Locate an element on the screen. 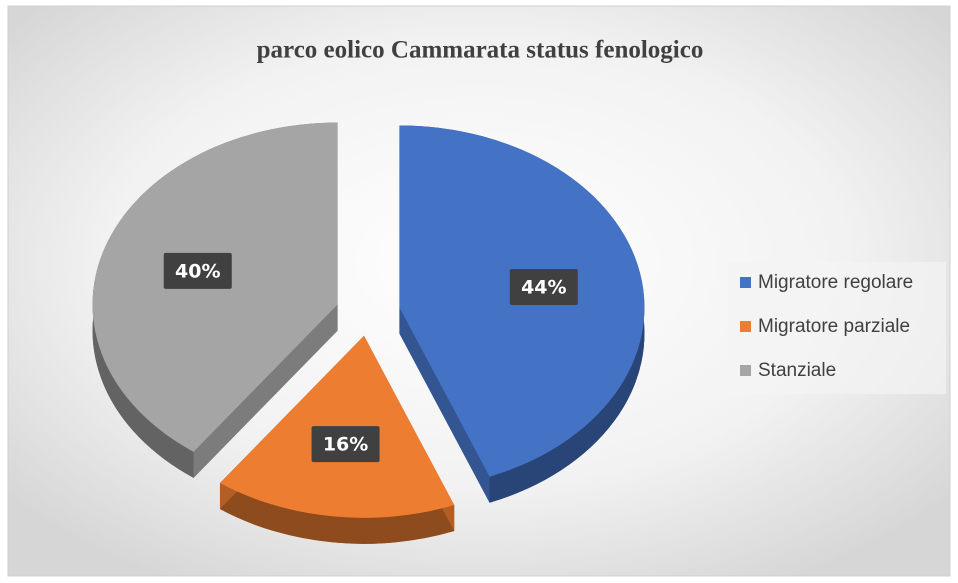  legend-label: Migratore regolare is located at coordinates (835, 282).